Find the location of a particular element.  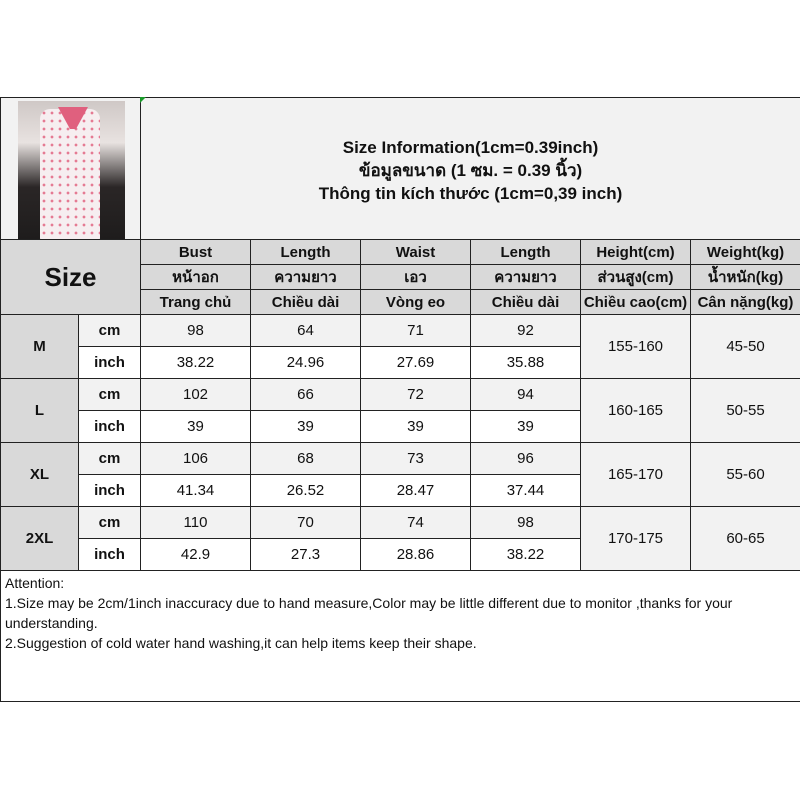

size-label: 2XL is located at coordinates (39, 538).